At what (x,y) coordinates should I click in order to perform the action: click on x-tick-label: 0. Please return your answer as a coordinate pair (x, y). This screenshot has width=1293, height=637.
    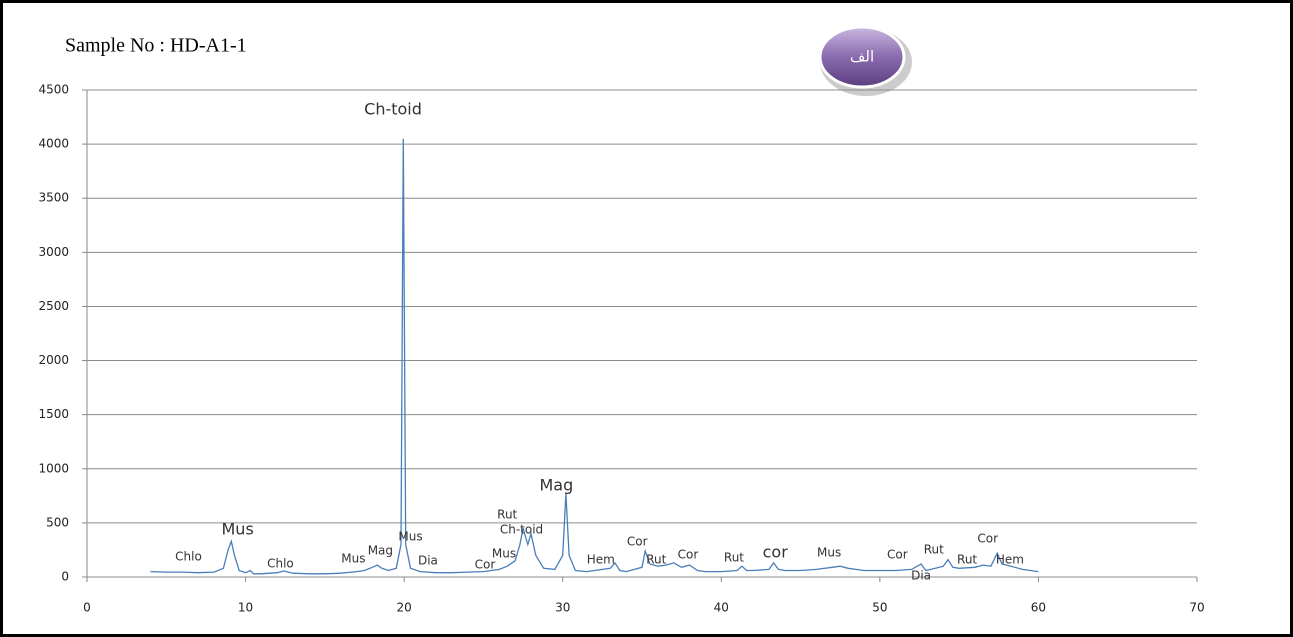
    Looking at the image, I should click on (87, 608).